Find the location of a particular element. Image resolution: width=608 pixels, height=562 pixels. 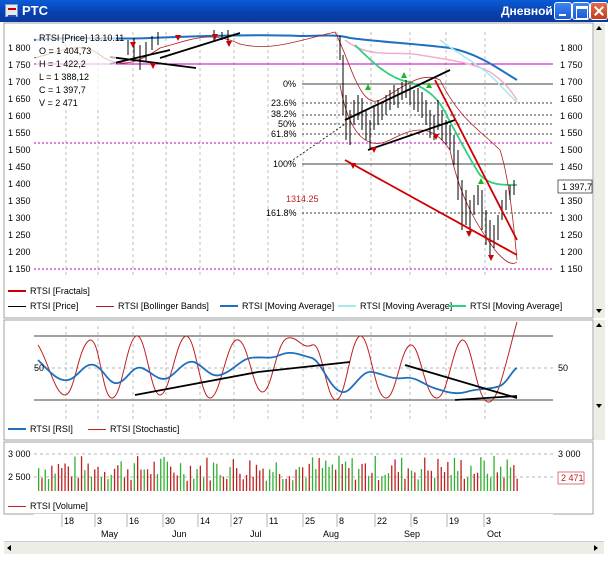

info-line-5: C = 1 397,7 is located at coordinates (62, 90).